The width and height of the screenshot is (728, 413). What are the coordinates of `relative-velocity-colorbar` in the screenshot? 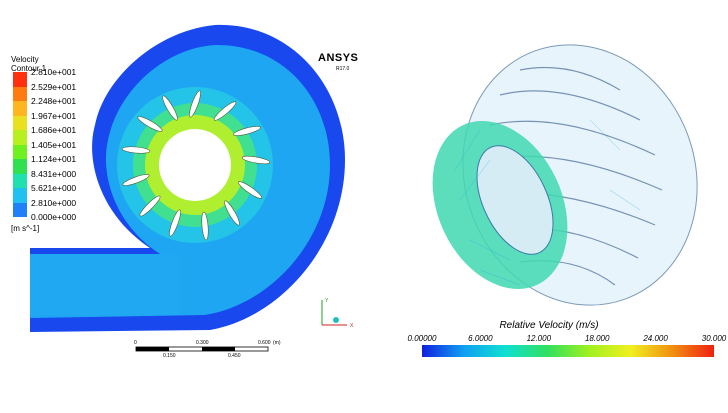 It's located at (568, 351).